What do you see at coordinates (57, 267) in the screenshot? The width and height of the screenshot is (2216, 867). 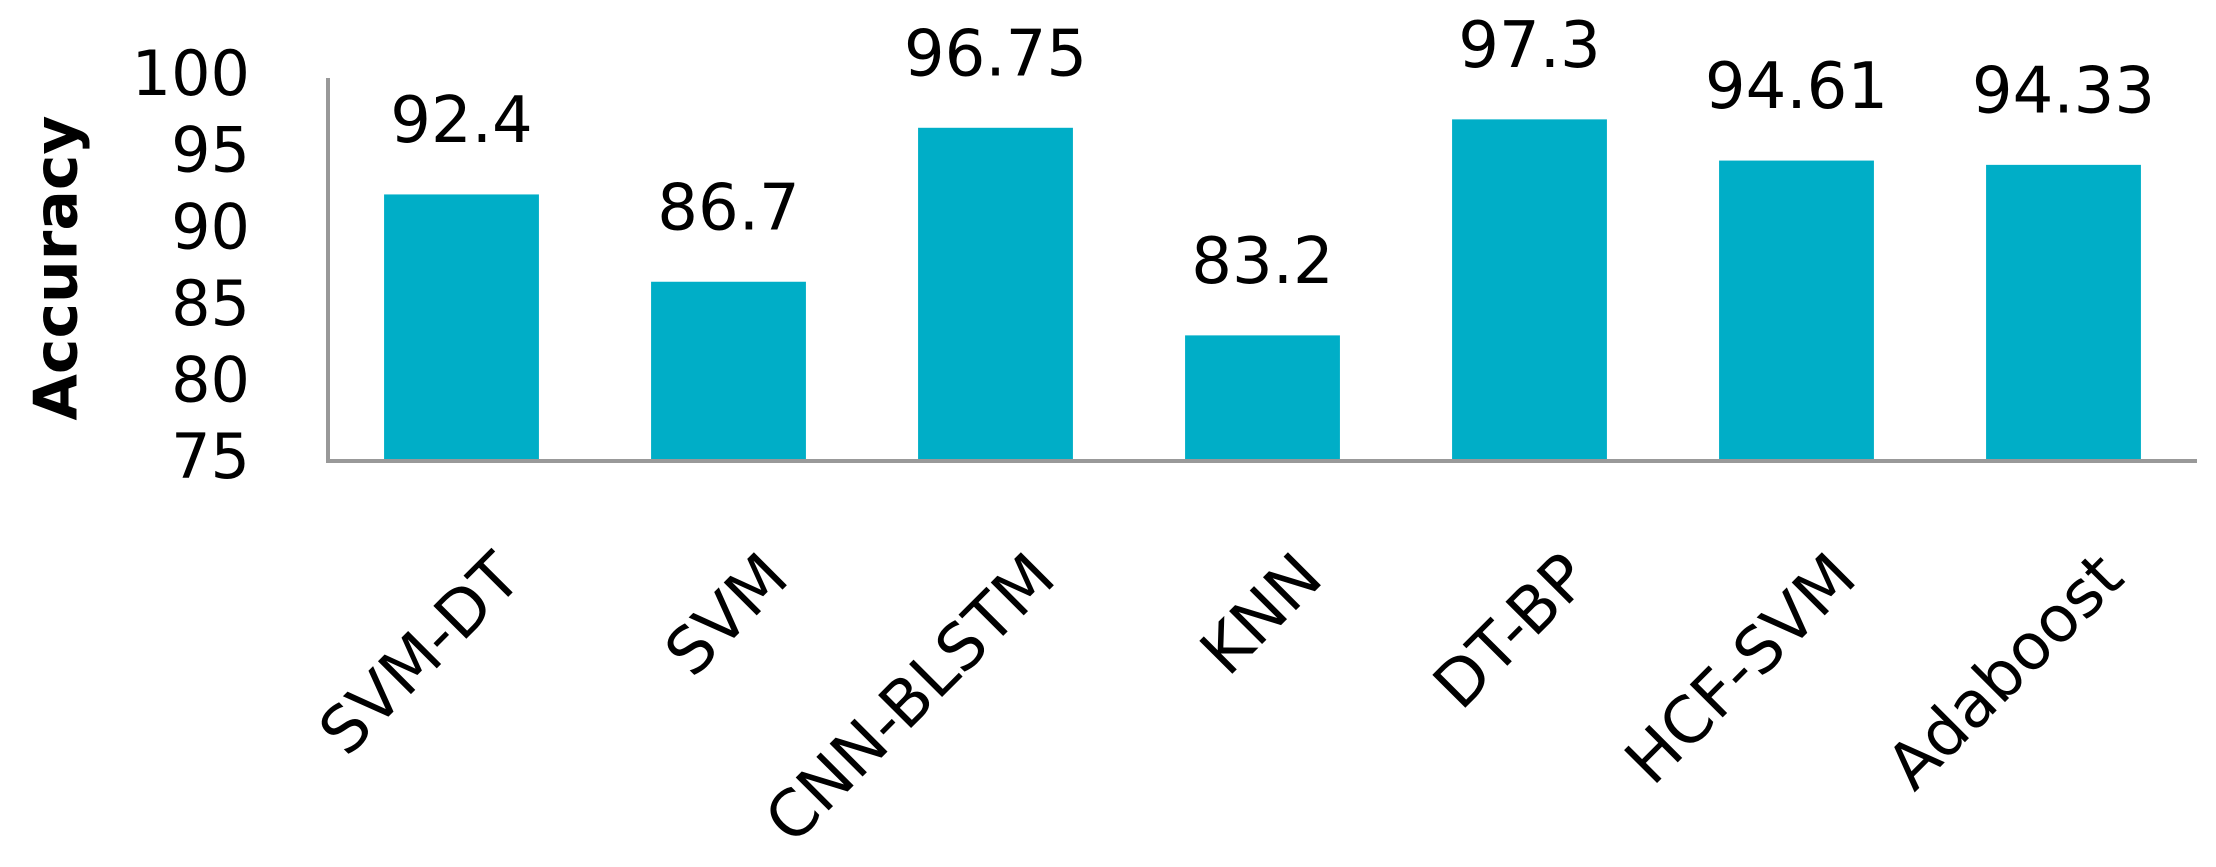 I see `y-axis-title: Accuracy` at bounding box center [57, 267].